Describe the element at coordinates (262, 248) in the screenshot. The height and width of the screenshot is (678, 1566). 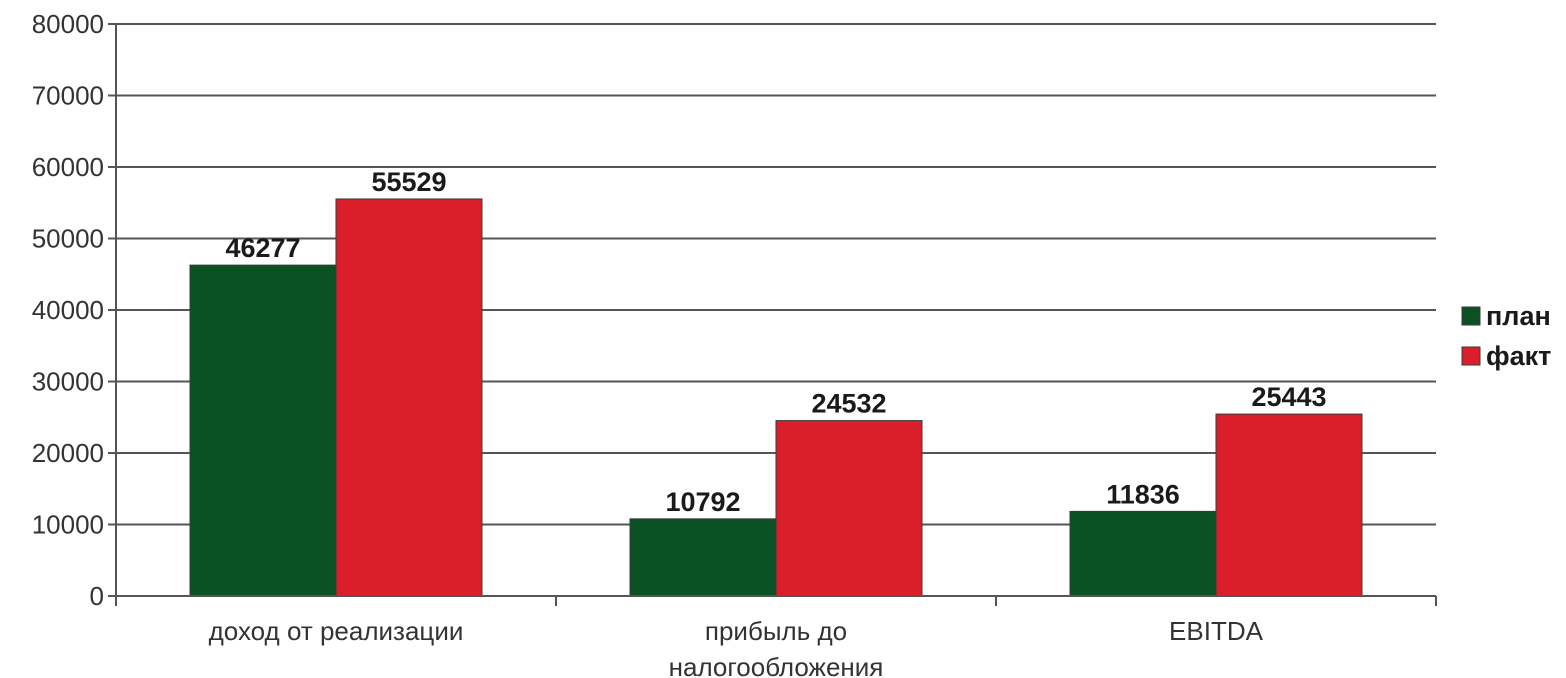
I see `data-label: 46277` at that location.